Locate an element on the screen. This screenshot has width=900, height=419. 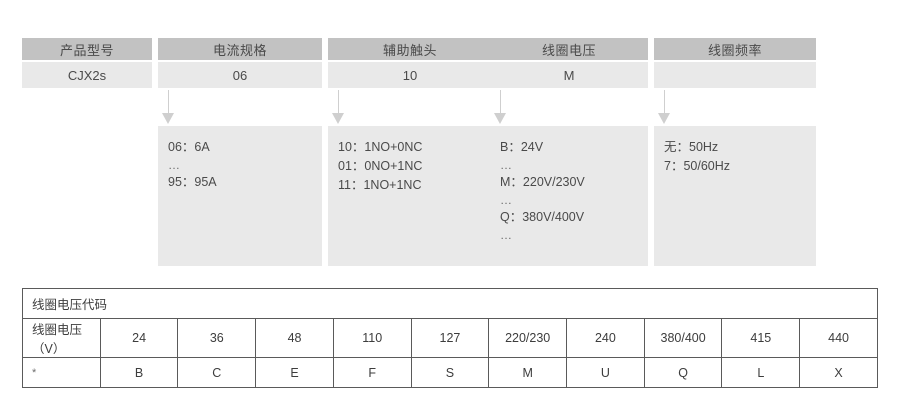
cell-voltage: 36 is located at coordinates (217, 338).